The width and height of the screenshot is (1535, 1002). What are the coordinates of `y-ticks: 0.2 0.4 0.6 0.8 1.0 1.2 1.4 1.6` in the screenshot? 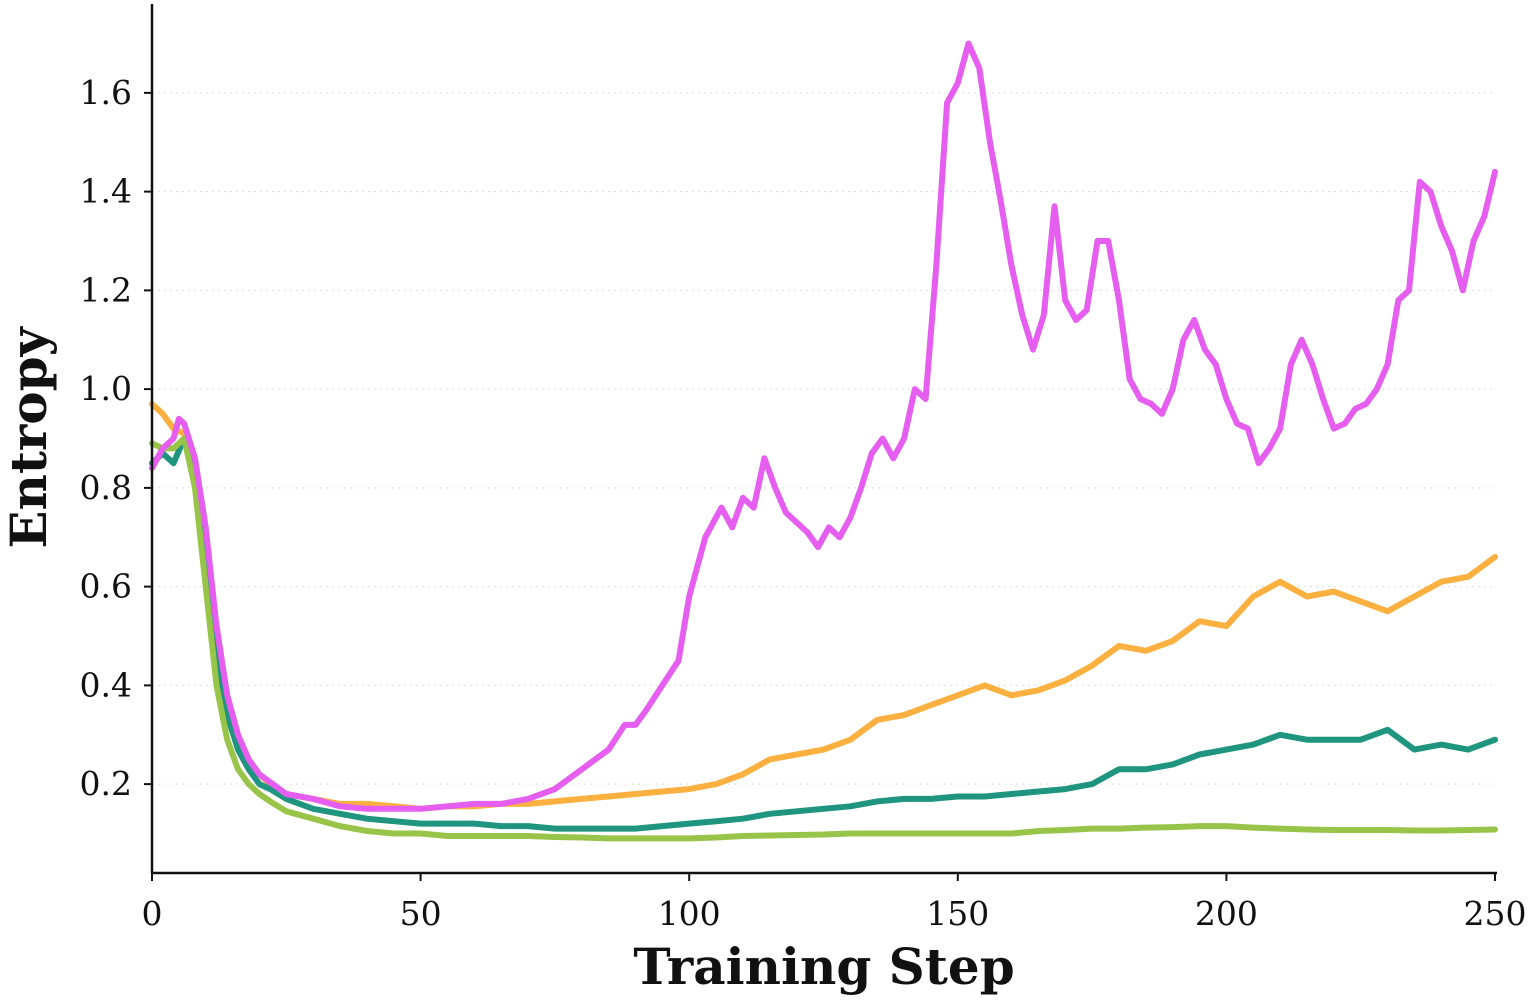 It's located at (116, 438).